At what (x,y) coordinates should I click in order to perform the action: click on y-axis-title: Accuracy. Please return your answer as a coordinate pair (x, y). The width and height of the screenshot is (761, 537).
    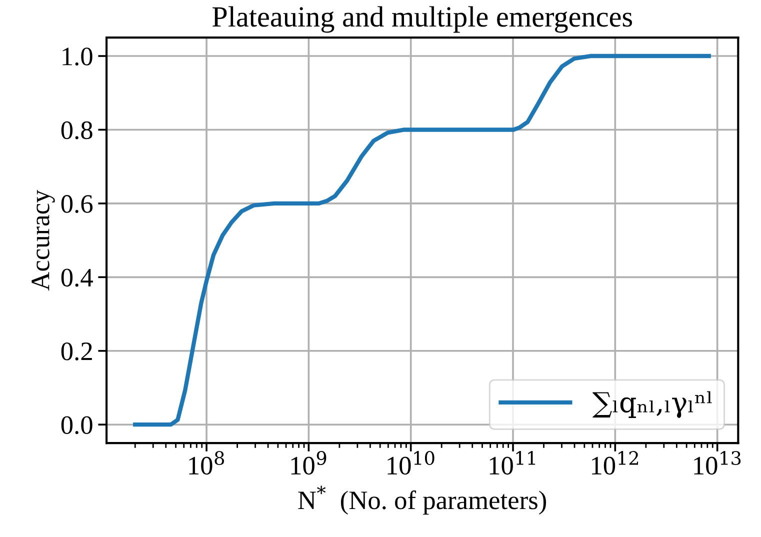
    Looking at the image, I should click on (43, 240).